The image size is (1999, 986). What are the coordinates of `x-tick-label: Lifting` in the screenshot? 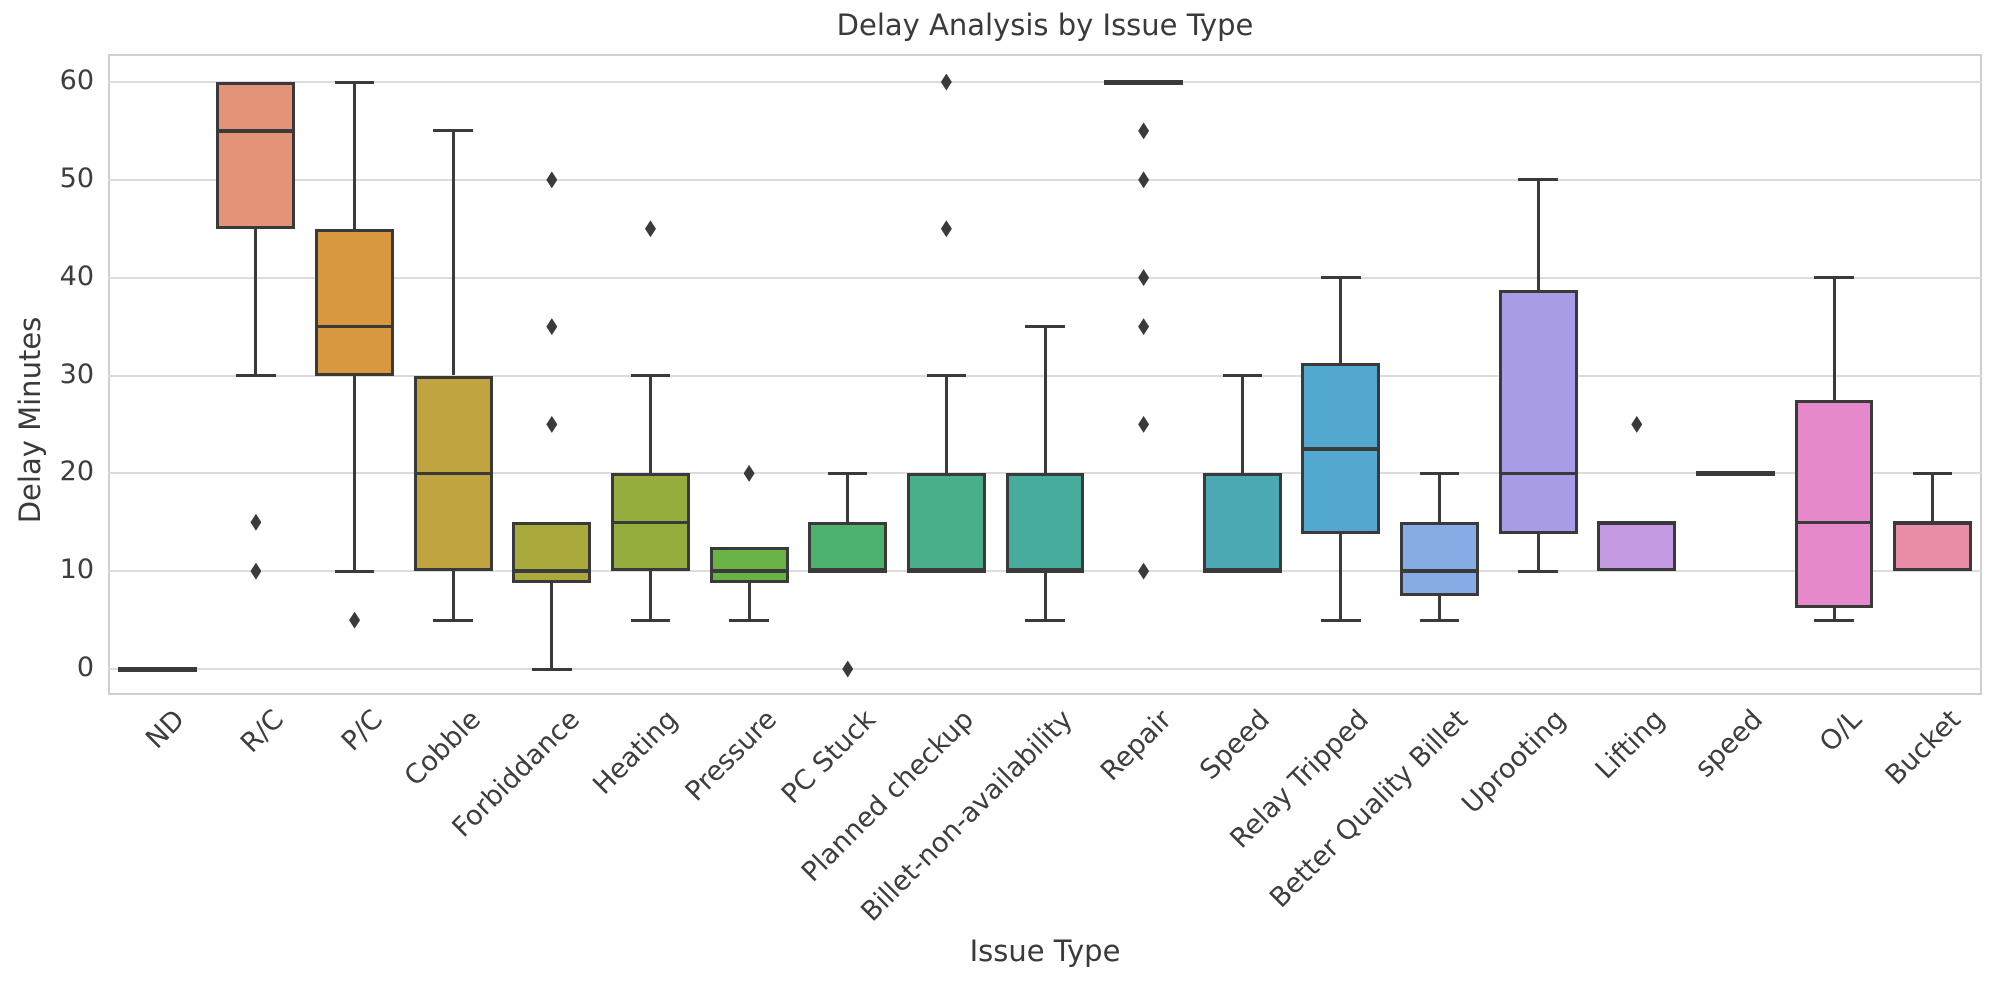 It's located at (1630, 745).